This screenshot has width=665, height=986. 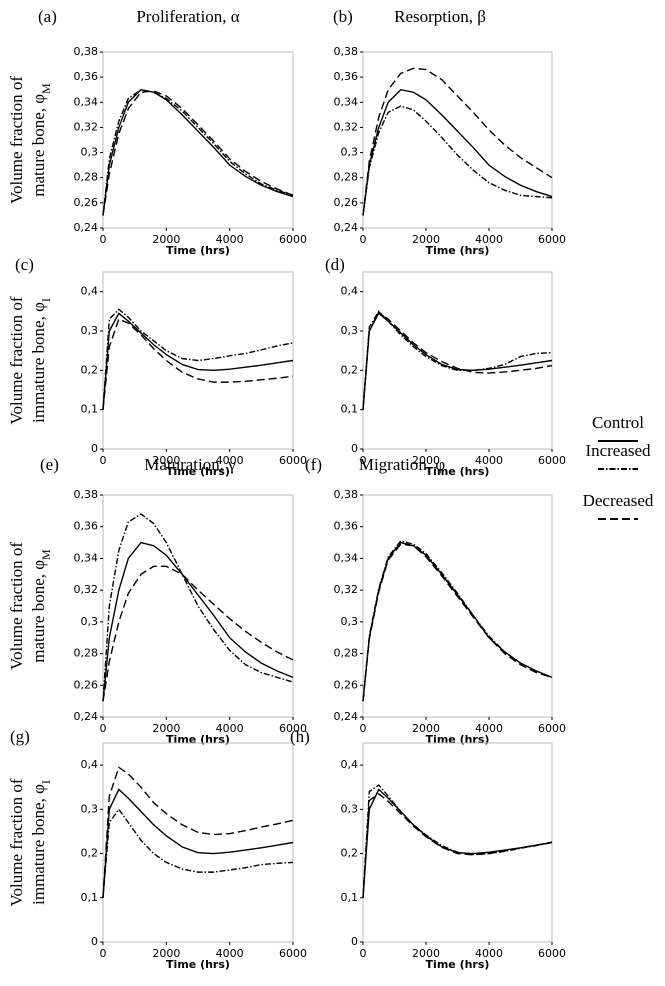 What do you see at coordinates (38, 611) in the screenshot?
I see `y-axis-label-main: mature bone, φ` at bounding box center [38, 611].